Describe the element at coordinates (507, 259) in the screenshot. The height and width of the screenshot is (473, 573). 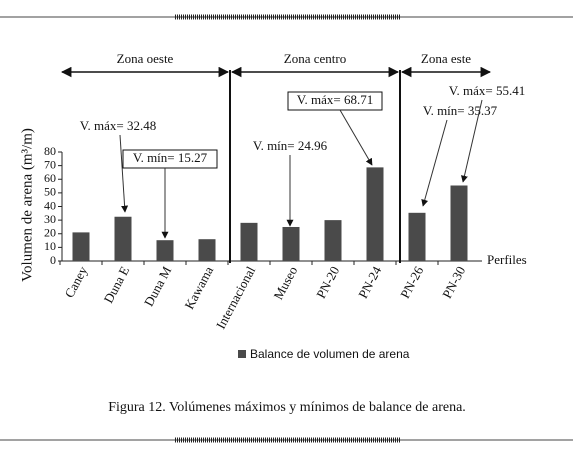
I see `x-axis-label: Perfiles` at that location.